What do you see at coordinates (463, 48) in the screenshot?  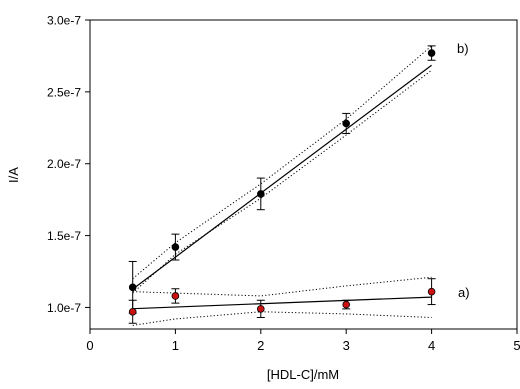 I see `series-label: b)` at bounding box center [463, 48].